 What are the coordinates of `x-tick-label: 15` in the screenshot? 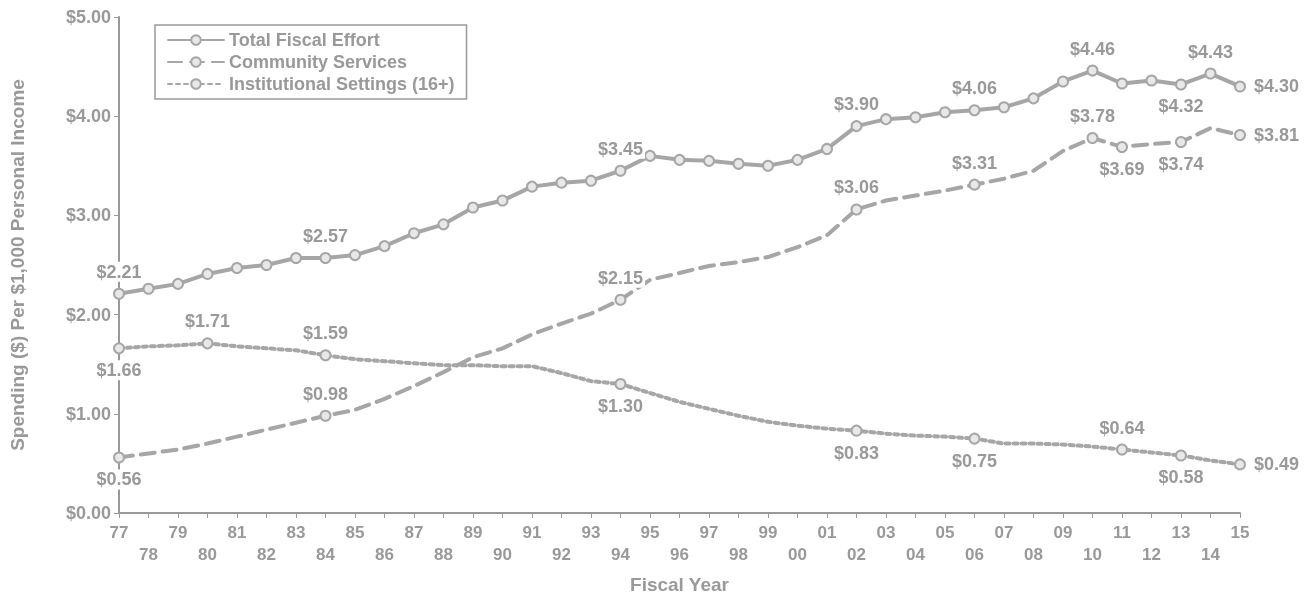 It's located at (1240, 532).